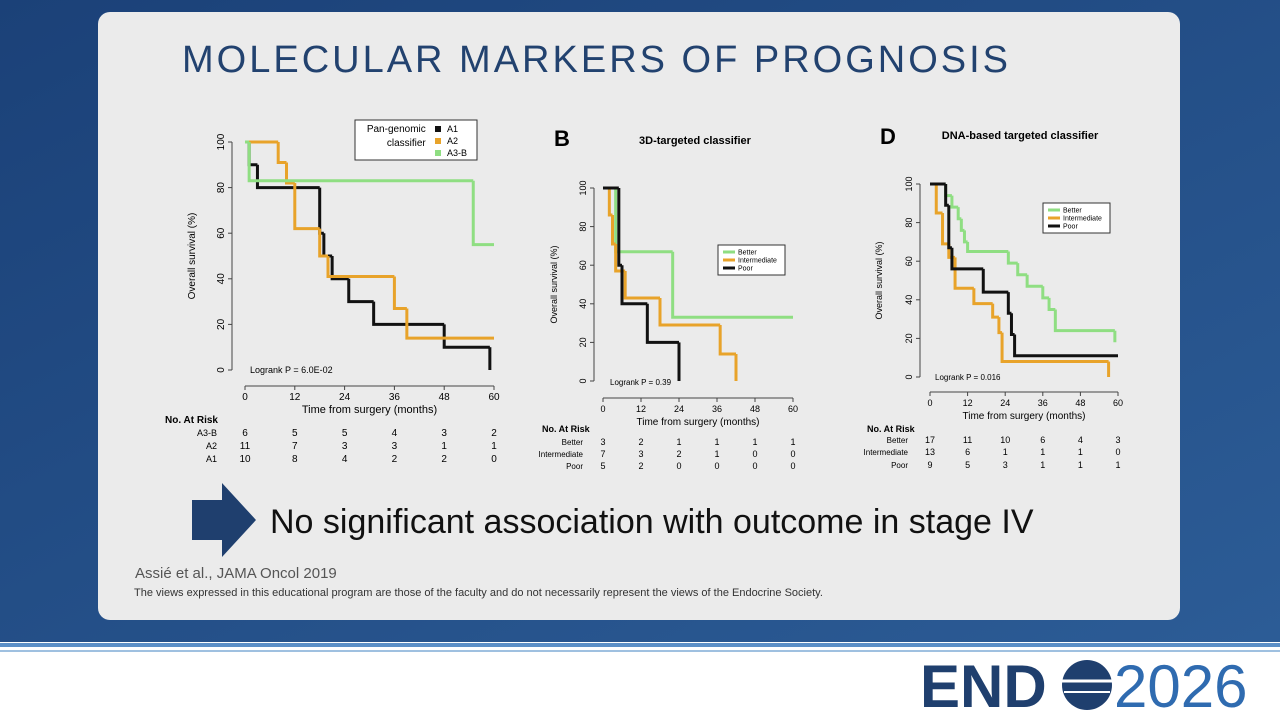  Describe the element at coordinates (695, 141) in the screenshot. I see `chart-title: 3D-targeted classifier` at that location.